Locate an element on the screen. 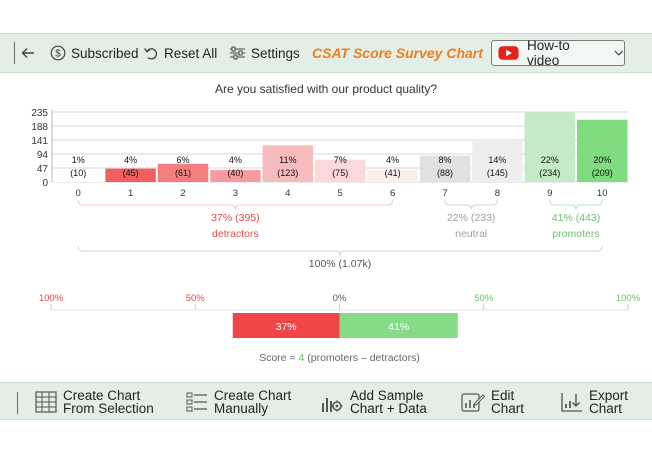 The height and width of the screenshot is (455, 652). bar-count-label: (88) is located at coordinates (445, 173).